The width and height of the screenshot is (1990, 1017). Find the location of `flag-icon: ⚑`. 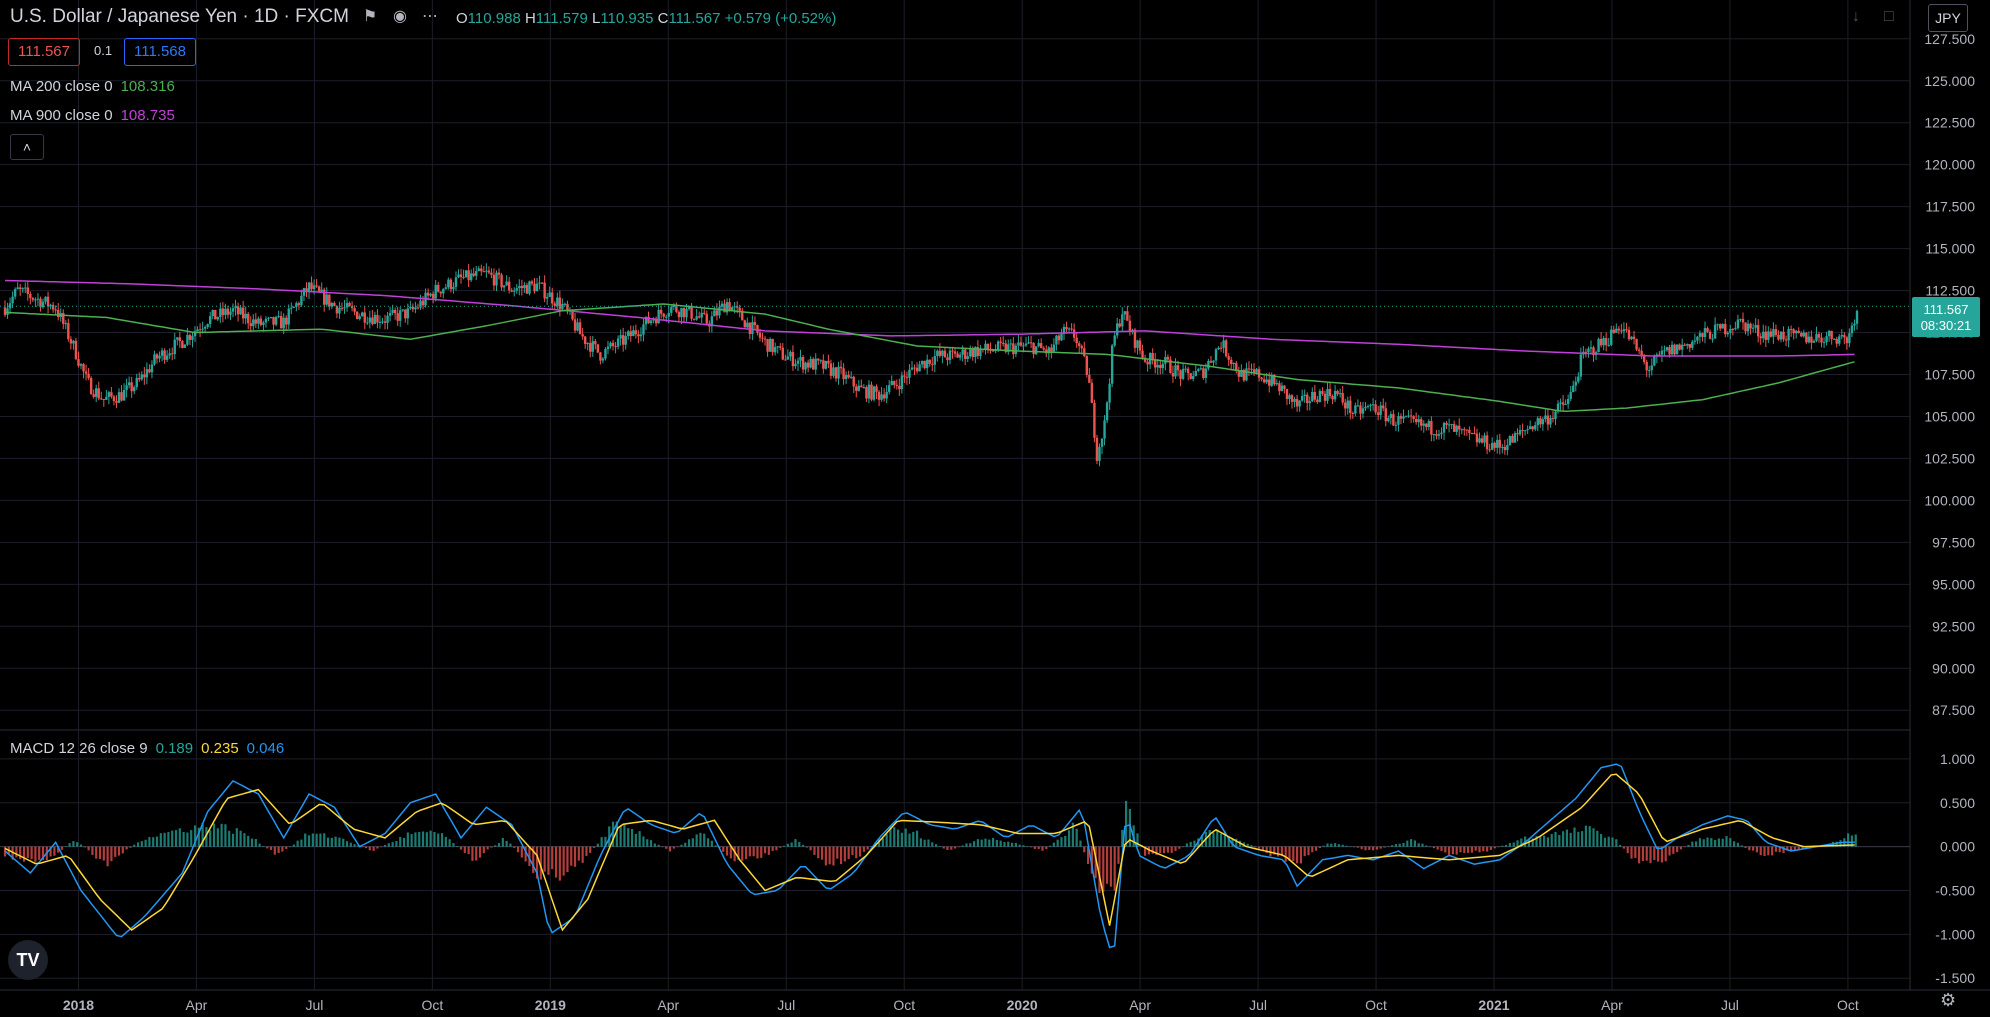

flag-icon: ⚑ is located at coordinates (370, 16).